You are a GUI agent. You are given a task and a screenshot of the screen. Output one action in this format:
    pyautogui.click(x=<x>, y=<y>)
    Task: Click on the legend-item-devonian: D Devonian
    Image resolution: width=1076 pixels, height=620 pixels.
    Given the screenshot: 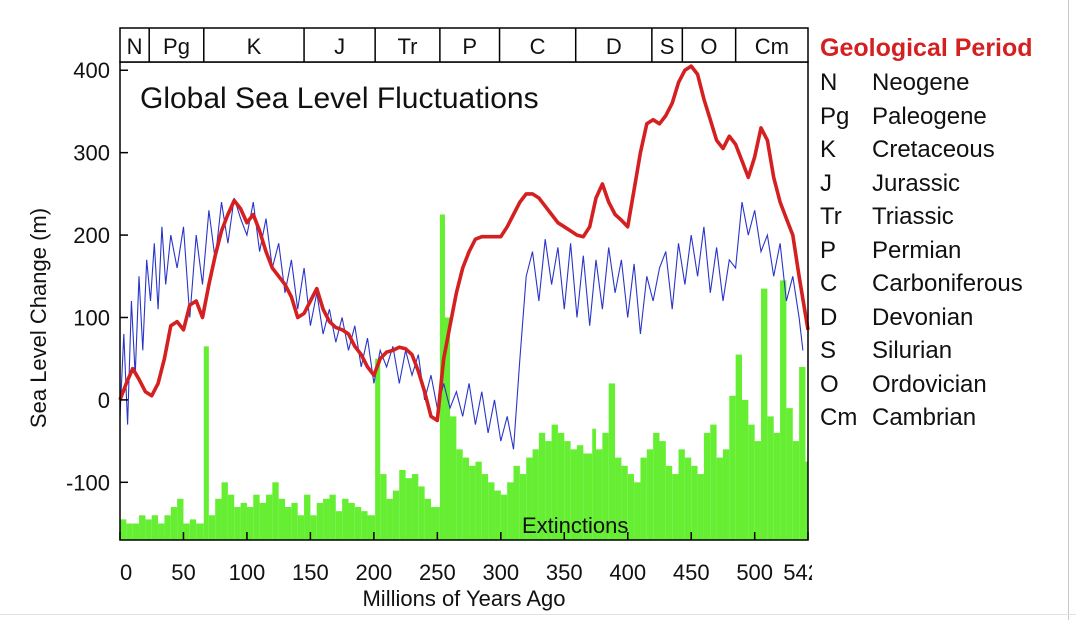 What is the action you would take?
    pyautogui.click(x=945, y=318)
    